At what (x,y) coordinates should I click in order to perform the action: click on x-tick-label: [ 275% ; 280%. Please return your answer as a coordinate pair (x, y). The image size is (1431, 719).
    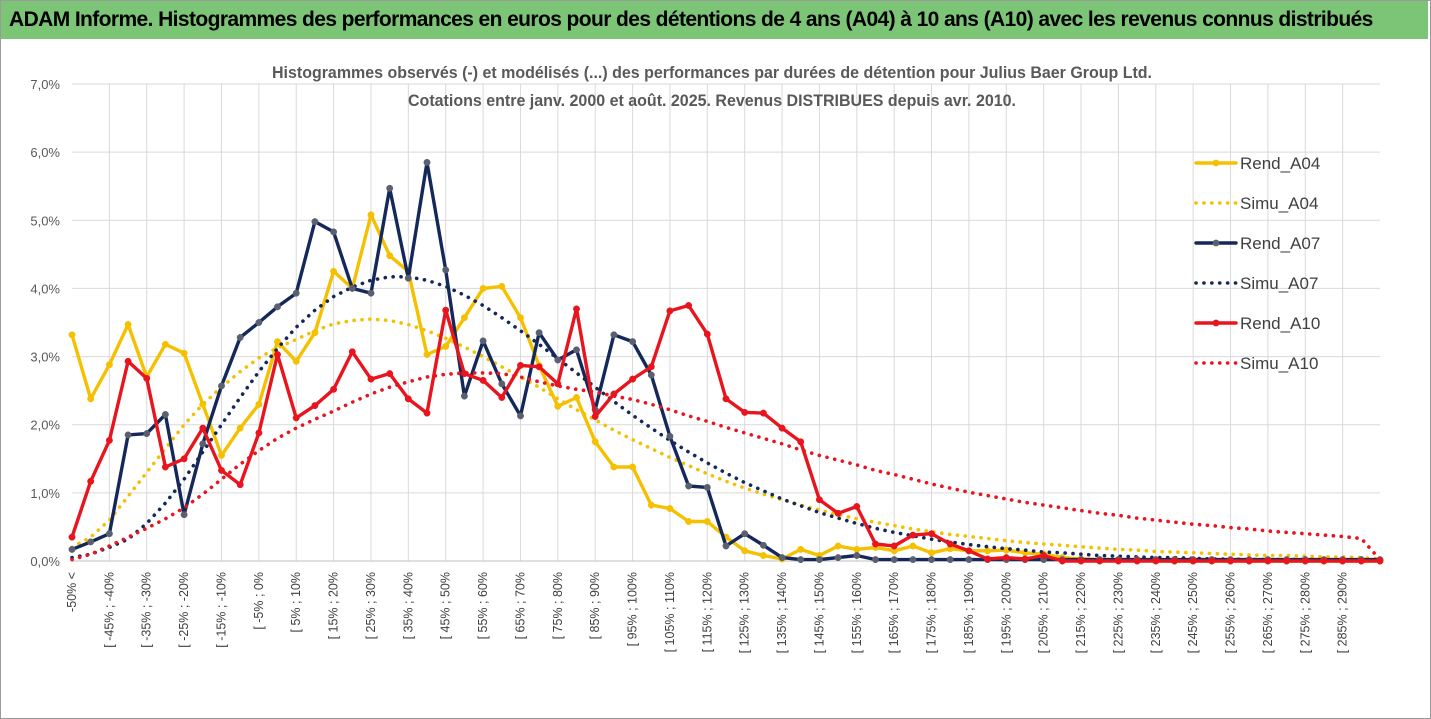
    Looking at the image, I should click on (1305, 612).